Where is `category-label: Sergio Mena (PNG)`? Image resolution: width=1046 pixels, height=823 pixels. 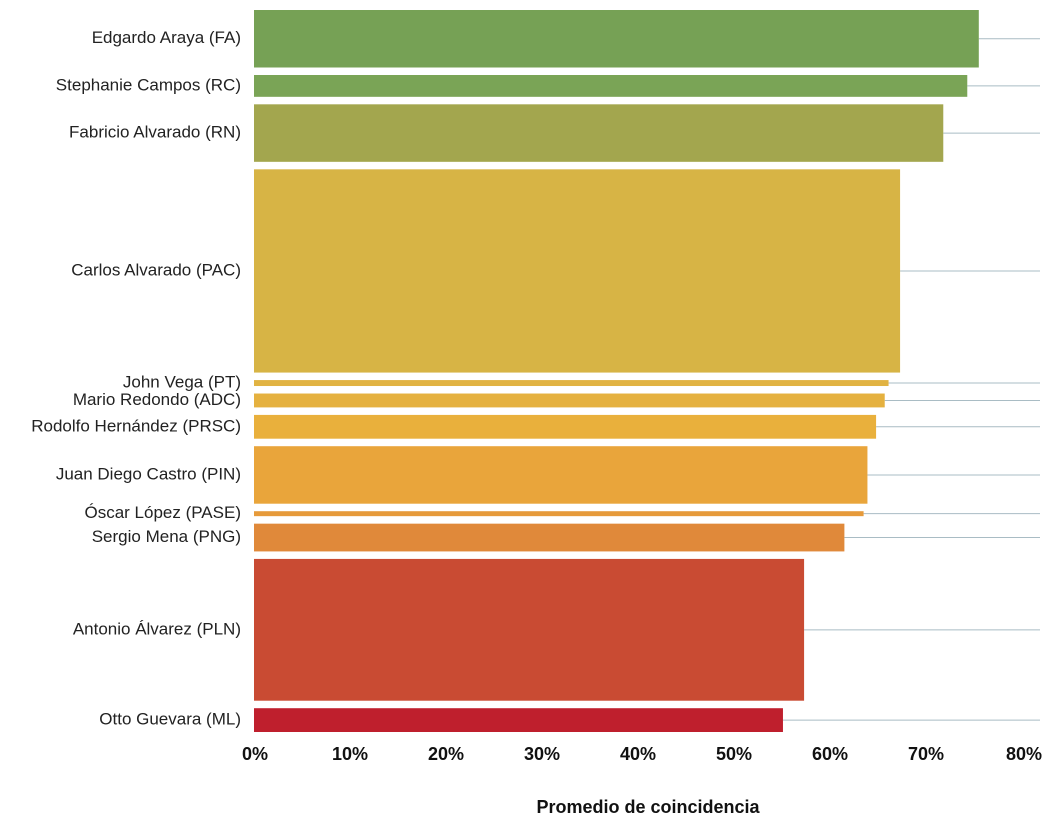
category-label: Sergio Mena (PNG) is located at coordinates (166, 536).